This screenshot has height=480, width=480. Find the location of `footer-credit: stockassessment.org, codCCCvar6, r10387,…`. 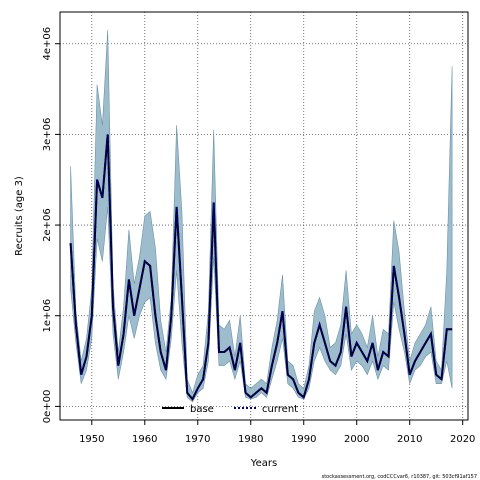

footer-credit: stockassessment.org, codCCCvar6, r10387,… is located at coordinates (399, 477).